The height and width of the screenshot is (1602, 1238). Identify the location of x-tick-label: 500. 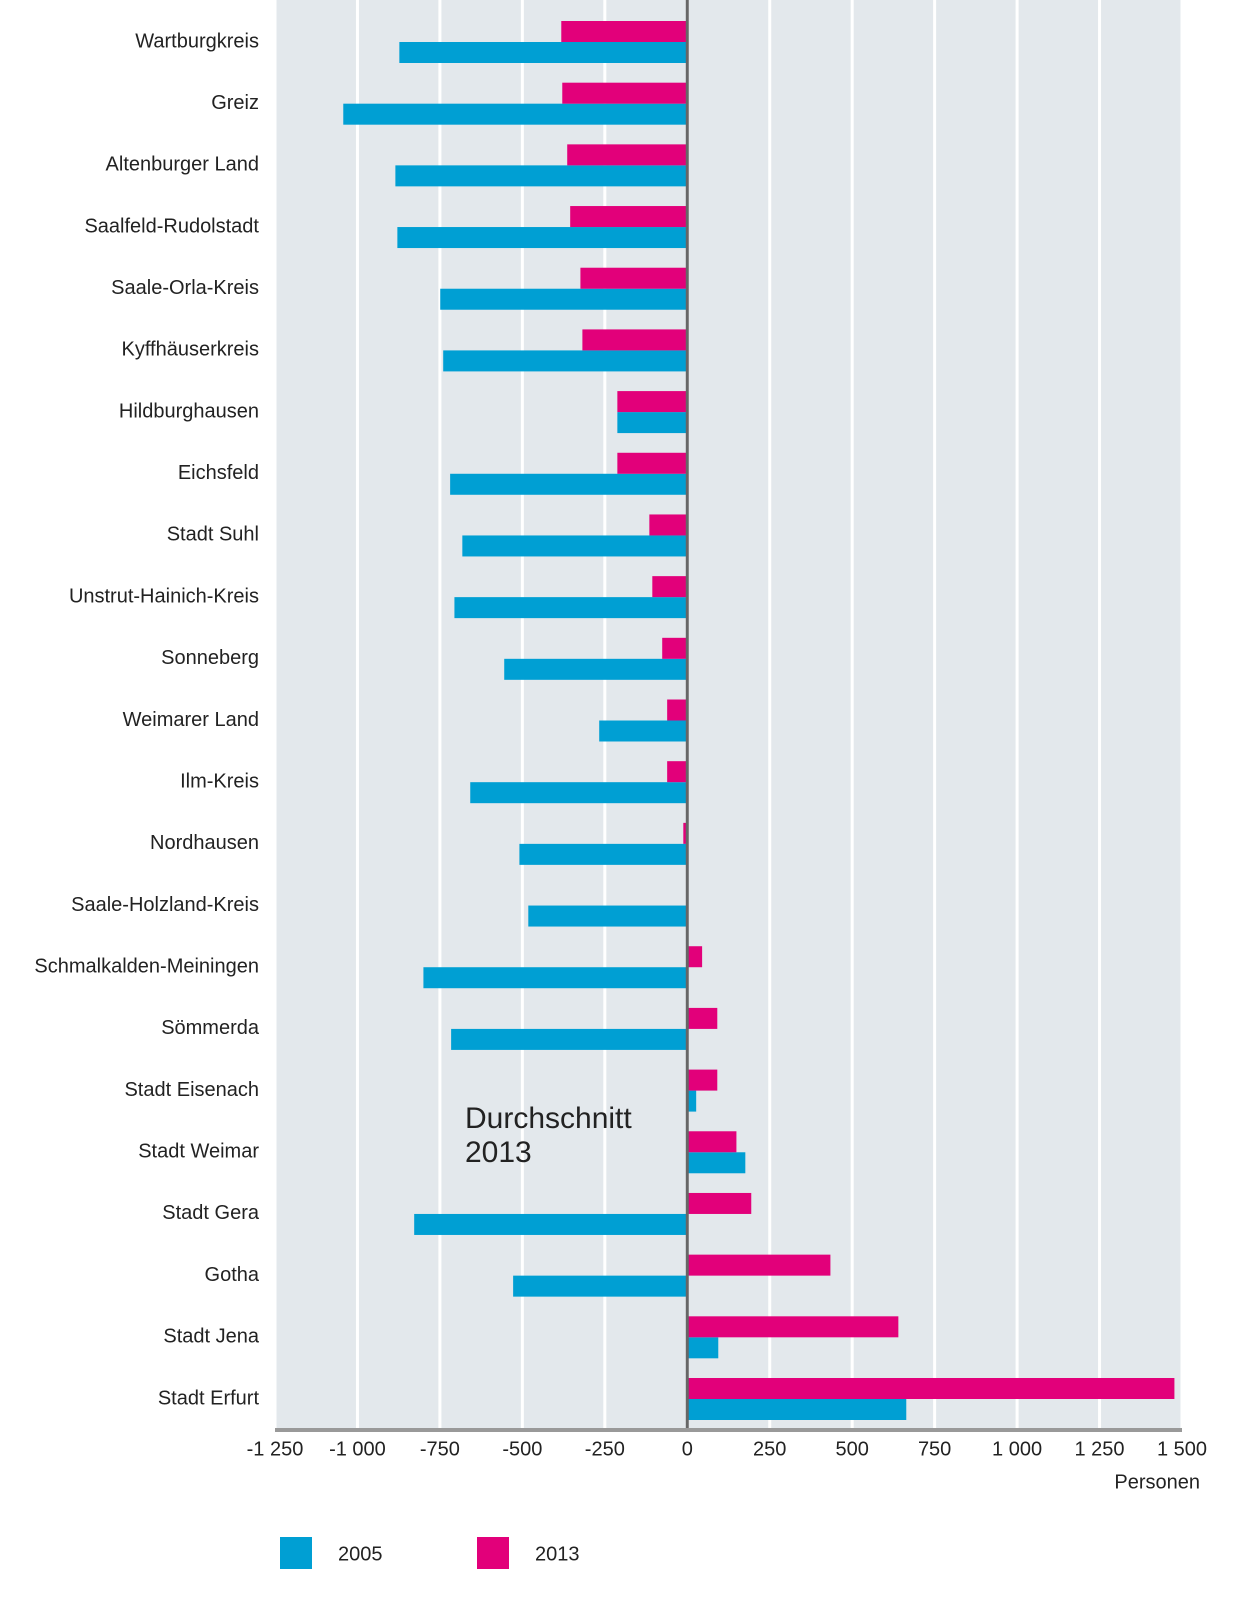
(851, 1449).